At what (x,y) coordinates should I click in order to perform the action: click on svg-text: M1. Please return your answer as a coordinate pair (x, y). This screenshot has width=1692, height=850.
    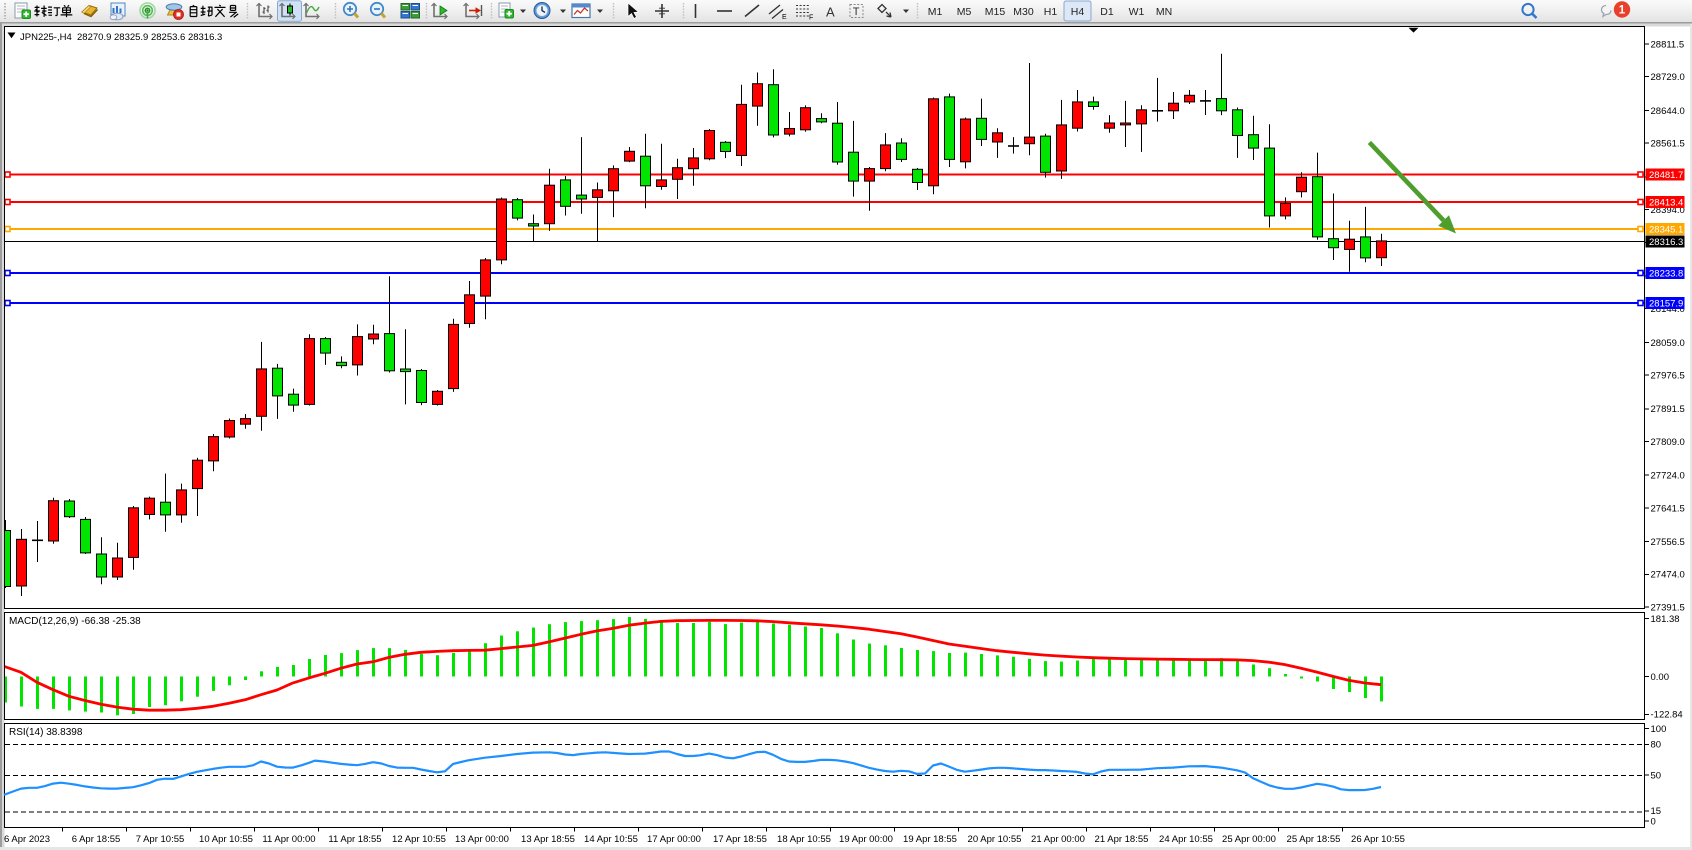
    Looking at the image, I should click on (935, 12).